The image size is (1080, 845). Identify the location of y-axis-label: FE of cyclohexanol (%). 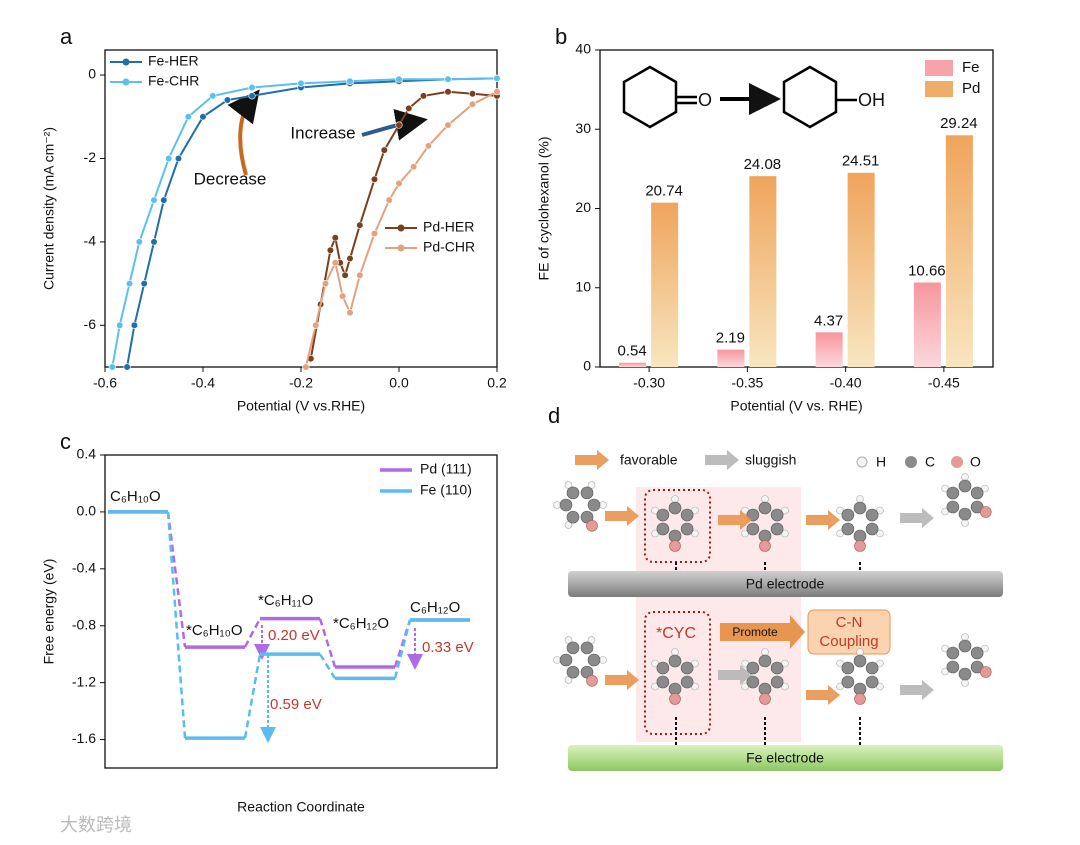
(544, 209).